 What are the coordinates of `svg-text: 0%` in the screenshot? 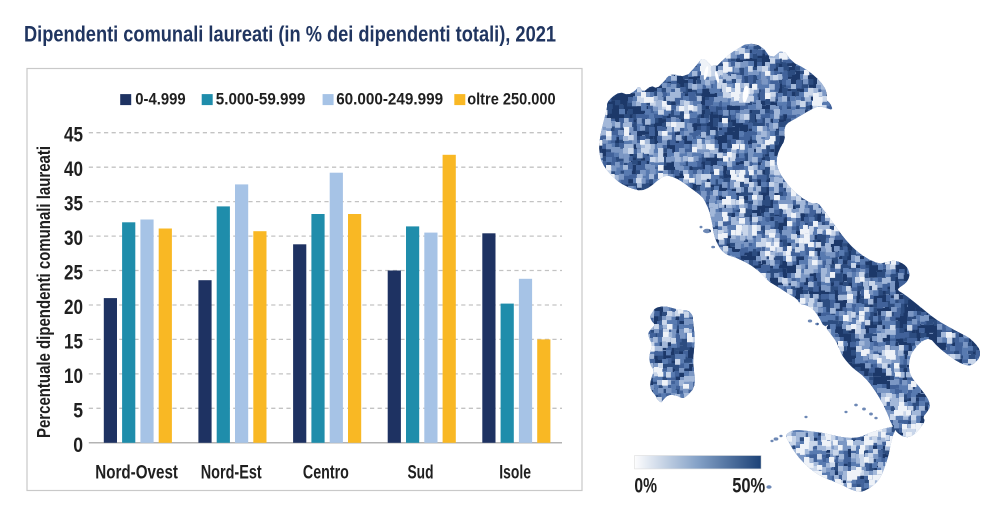 It's located at (645, 485).